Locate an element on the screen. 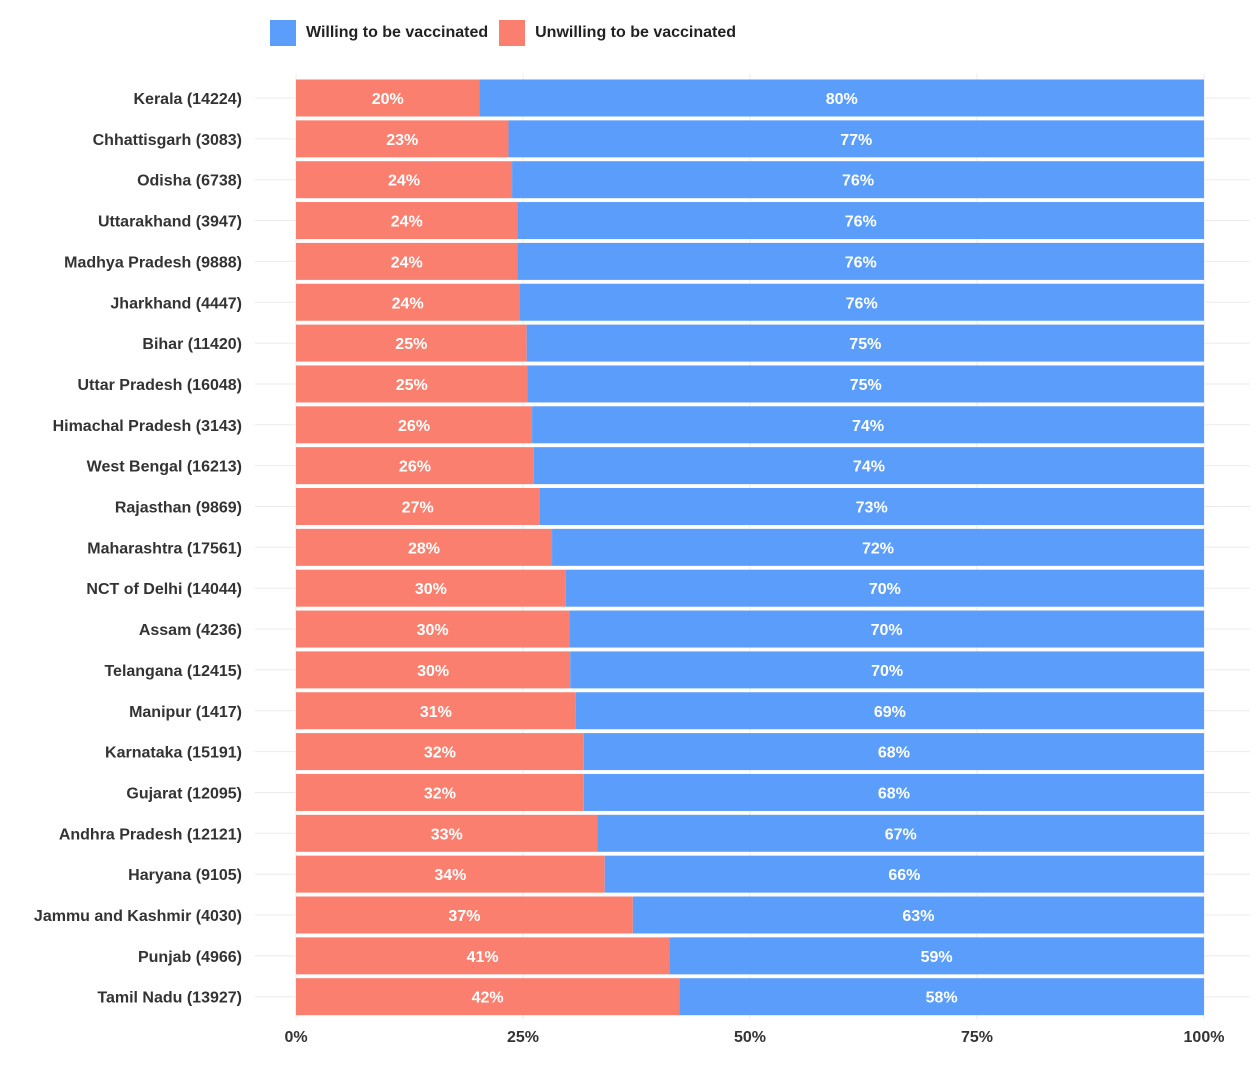 This screenshot has width=1258, height=1075. x-tick-label: 0% is located at coordinates (295, 1037).